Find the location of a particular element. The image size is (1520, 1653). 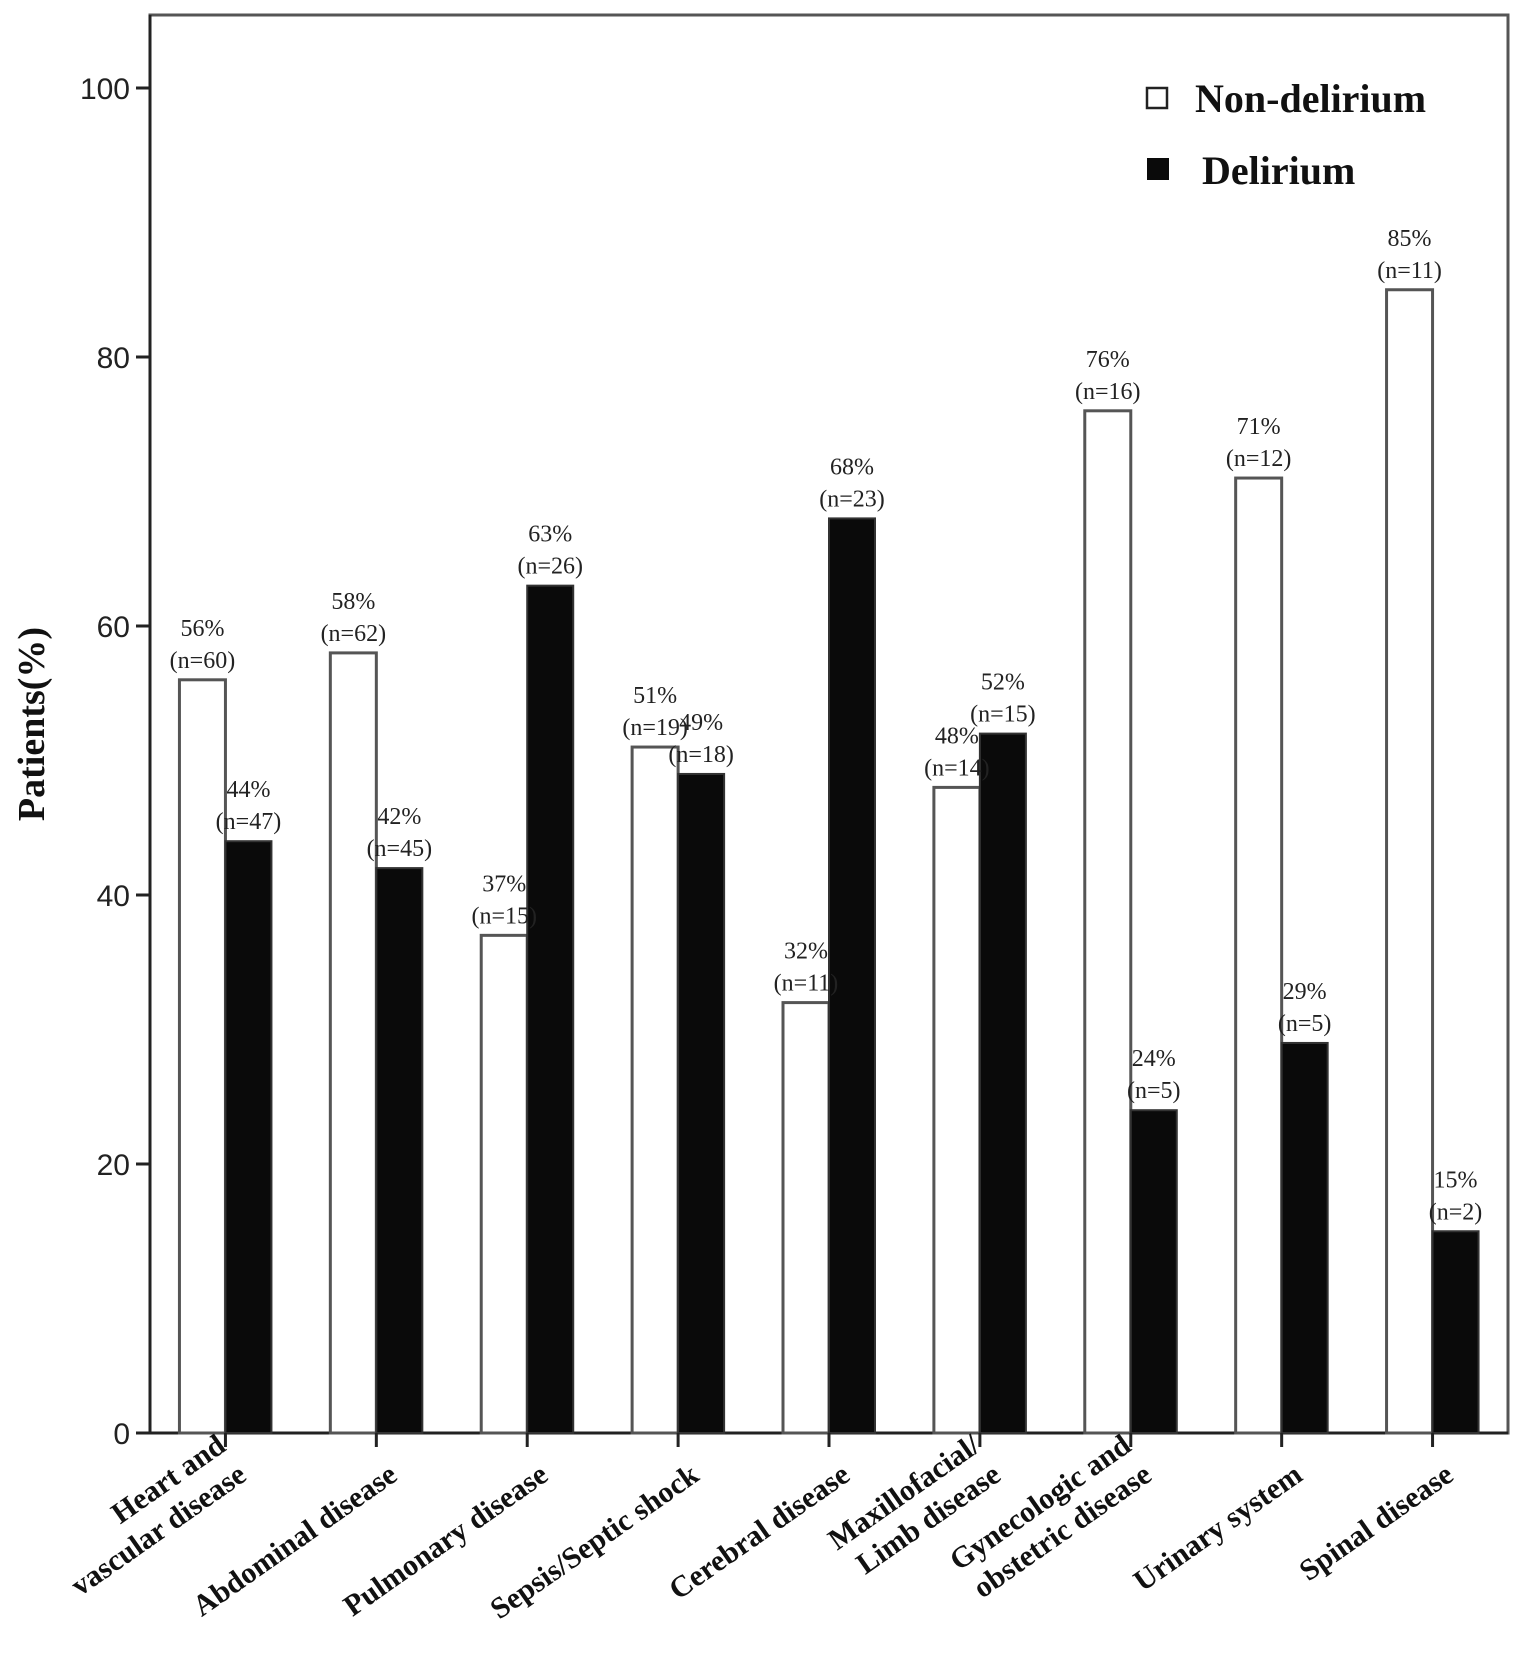

legend-label-delirium: Delirium is located at coordinates (1278, 170).